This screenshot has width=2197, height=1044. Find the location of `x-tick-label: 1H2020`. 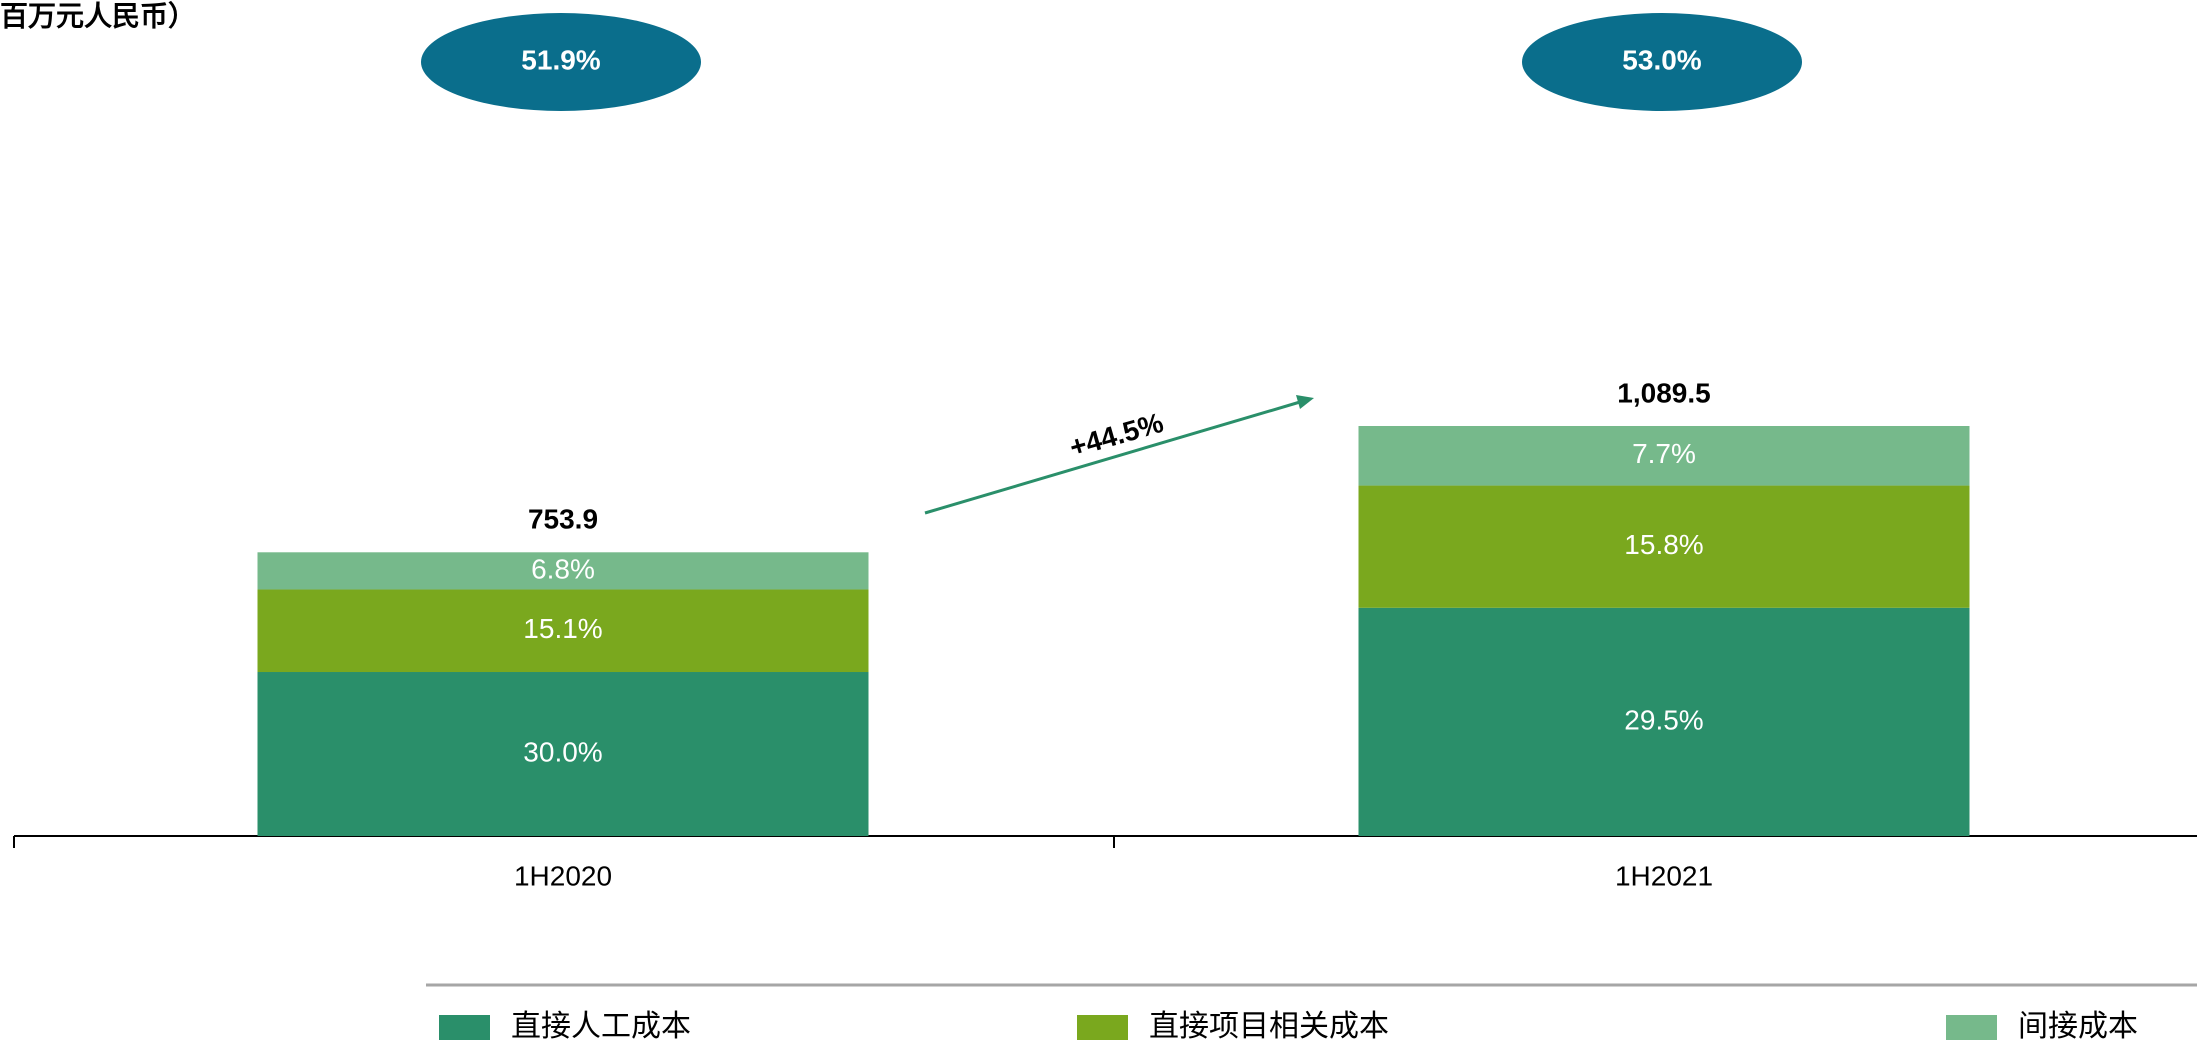

x-tick-label: 1H2020 is located at coordinates (563, 875).